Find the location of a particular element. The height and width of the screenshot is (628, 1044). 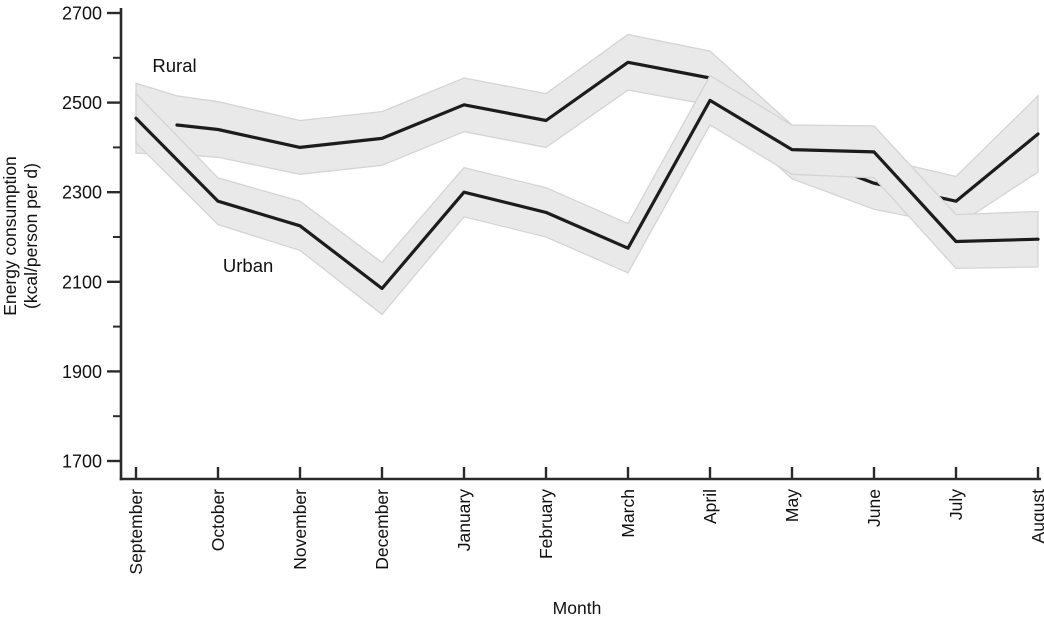

series-label-urban: Urban is located at coordinates (248, 265).